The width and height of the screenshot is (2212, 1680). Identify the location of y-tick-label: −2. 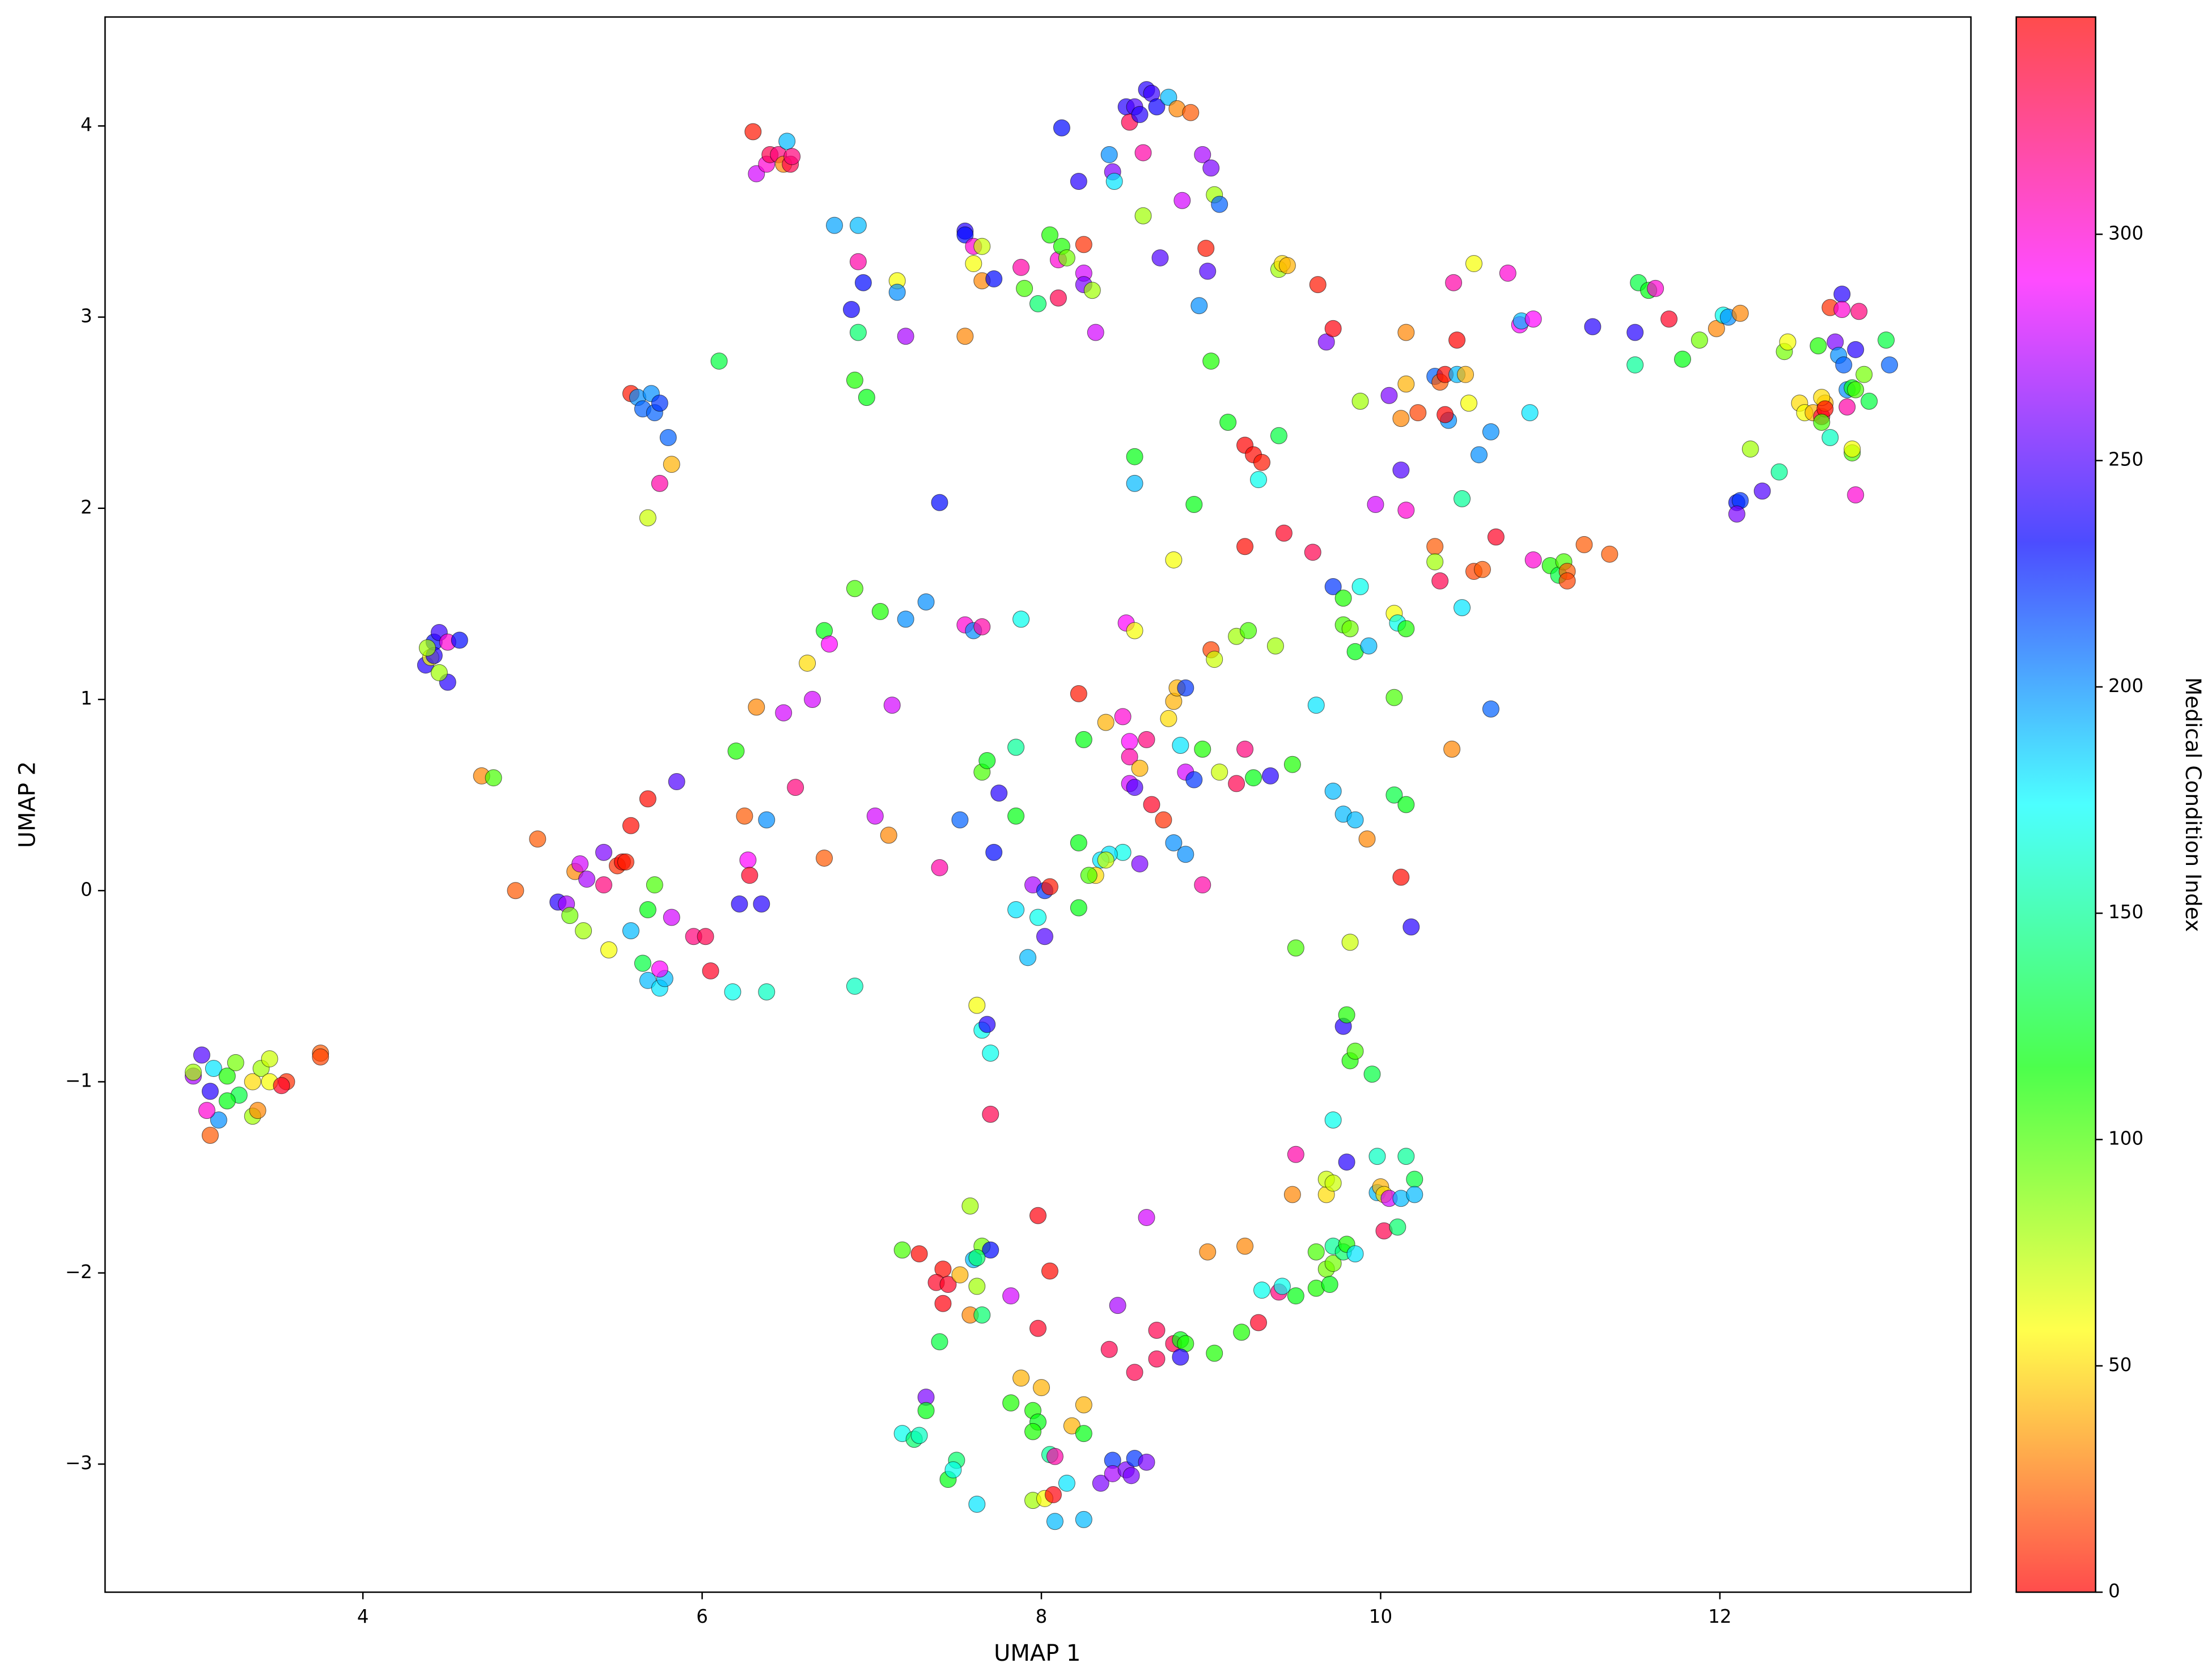
(78, 1272).